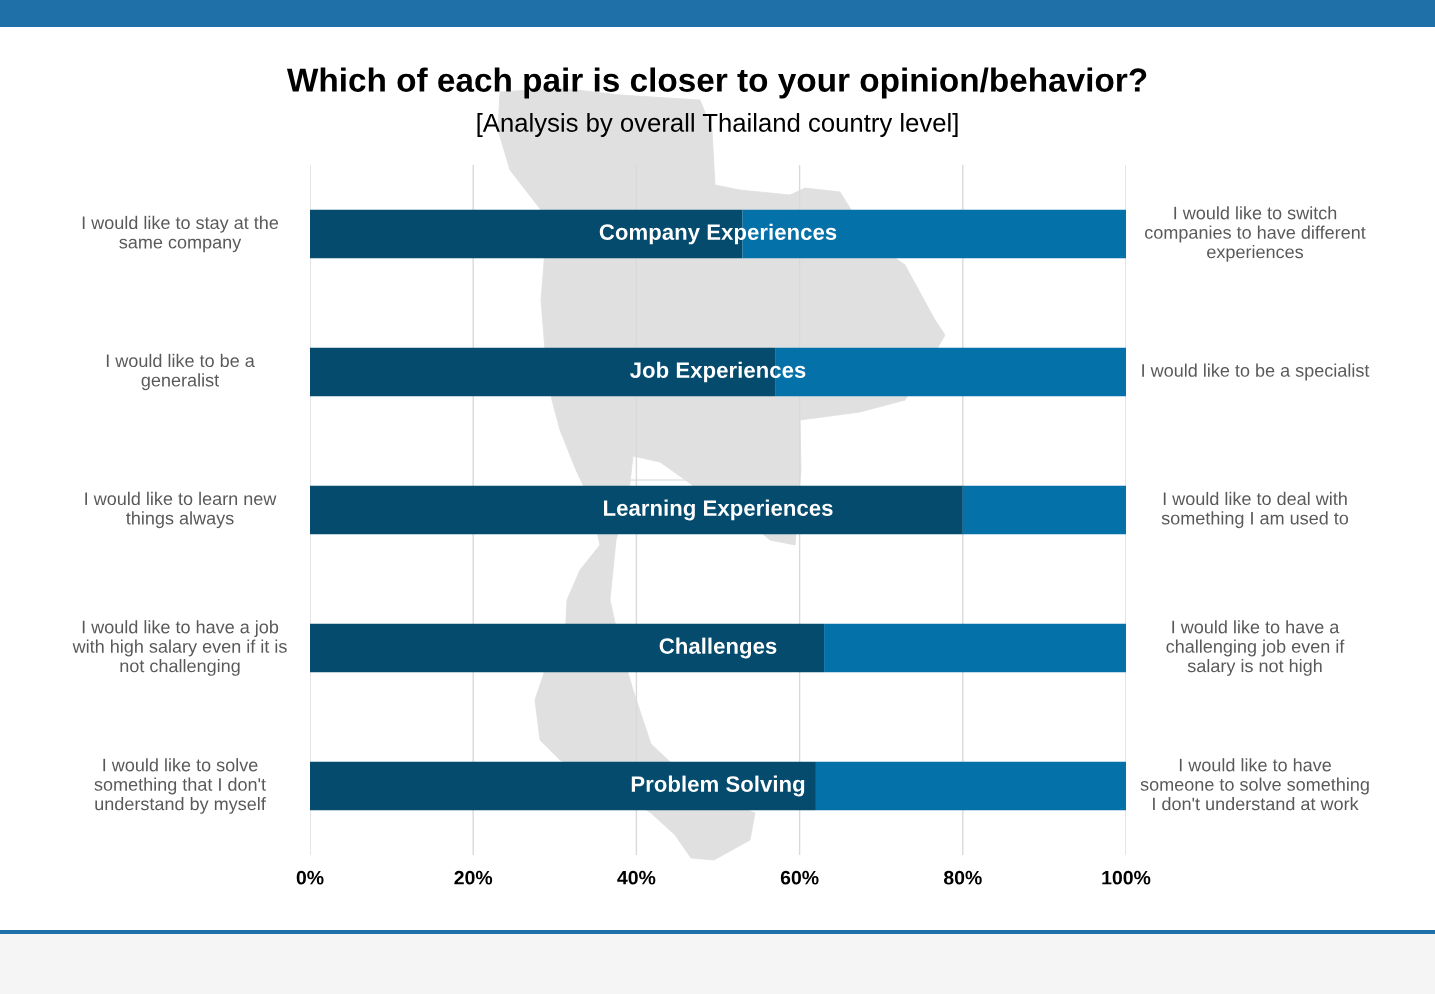  I want to click on y-tick-label: Problem Solving, so click(718, 786).